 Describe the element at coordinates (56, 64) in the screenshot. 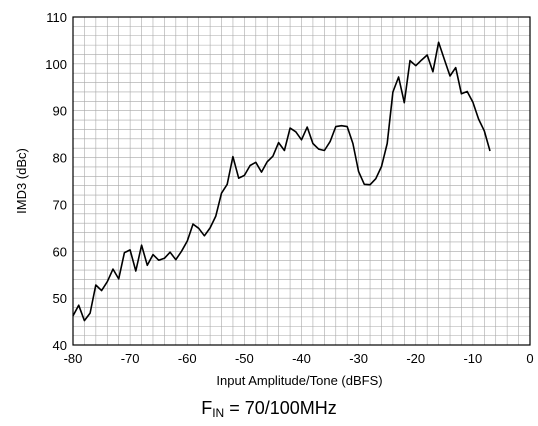

I see `y-tick-label: 100` at that location.